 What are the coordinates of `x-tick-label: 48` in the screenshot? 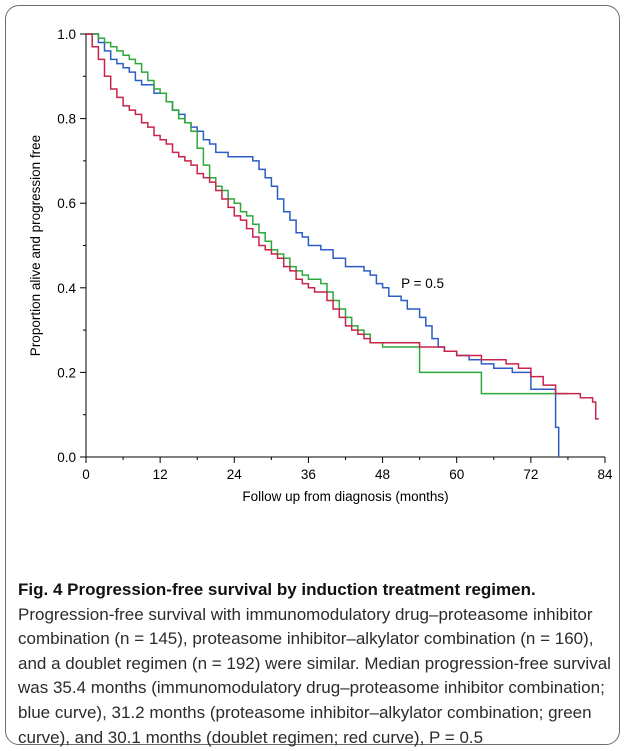 It's located at (382, 474).